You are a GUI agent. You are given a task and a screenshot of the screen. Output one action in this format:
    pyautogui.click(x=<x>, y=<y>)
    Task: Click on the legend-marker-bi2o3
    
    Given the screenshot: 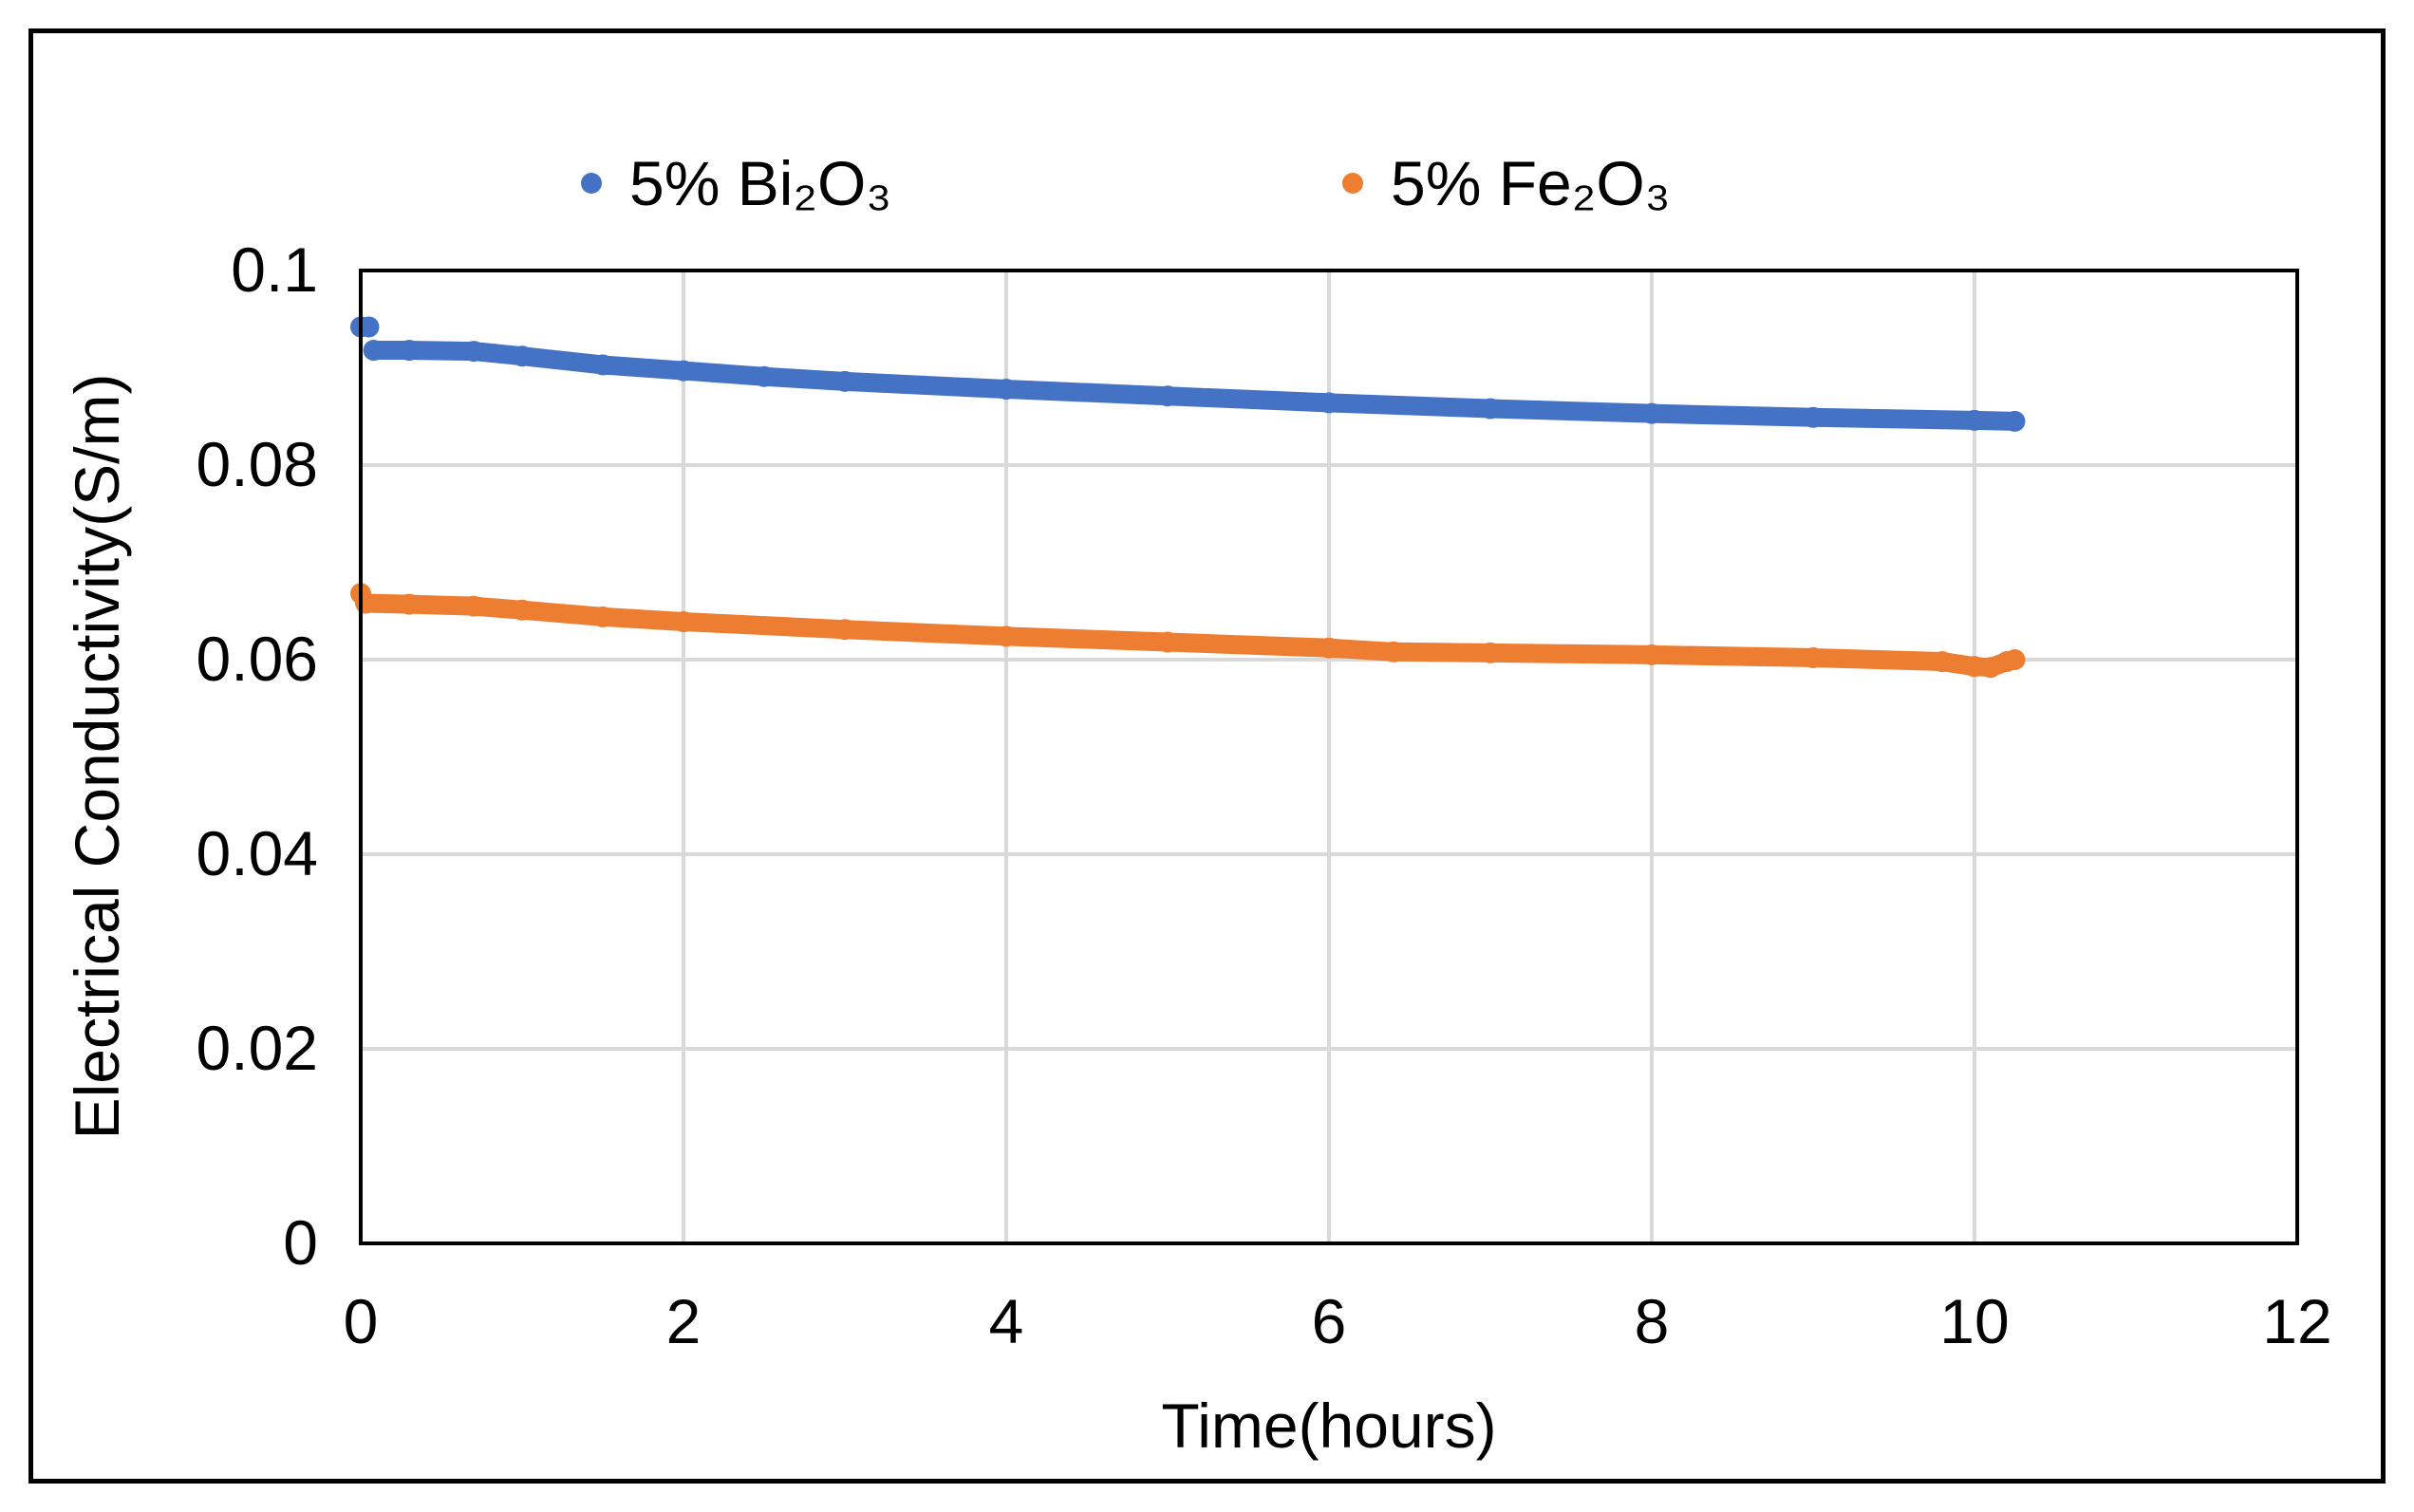 What is the action you would take?
    pyautogui.click(x=591, y=183)
    